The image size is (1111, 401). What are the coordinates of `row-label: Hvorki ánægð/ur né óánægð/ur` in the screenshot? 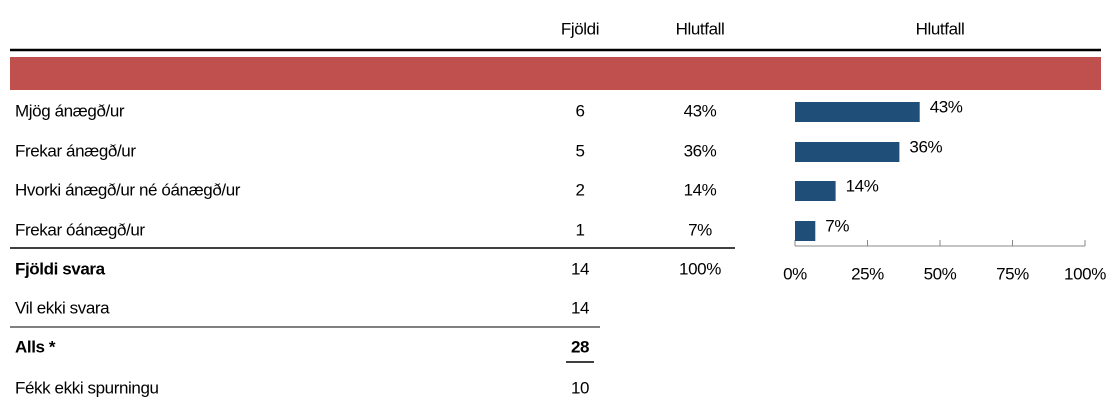 It's located at (128, 189).